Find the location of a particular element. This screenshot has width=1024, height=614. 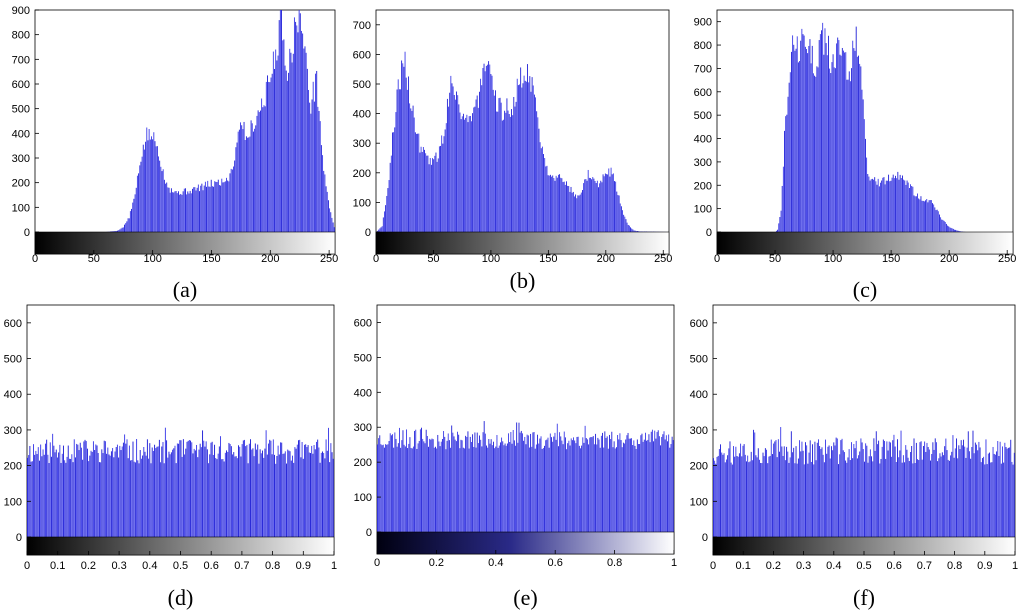

y-tick-label: 300 is located at coordinates (21, 159).